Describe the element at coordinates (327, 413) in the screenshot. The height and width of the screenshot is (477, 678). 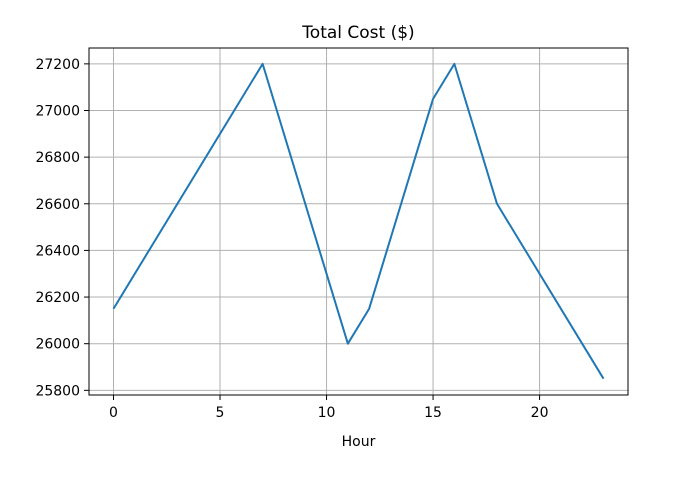
I see `x-tick-label: 10` at that location.